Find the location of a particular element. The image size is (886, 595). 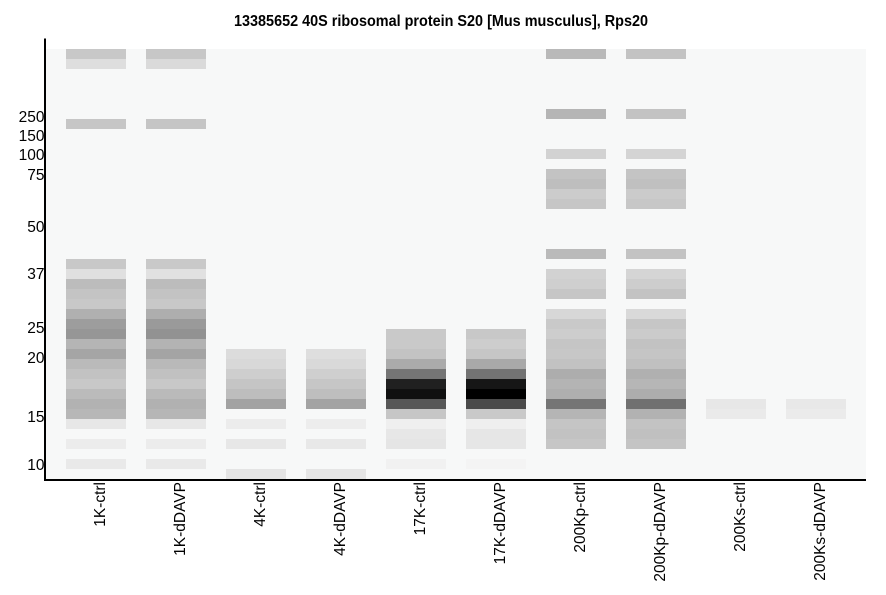

svg-text: 200Kp-dDAVP is located at coordinates (660, 532).